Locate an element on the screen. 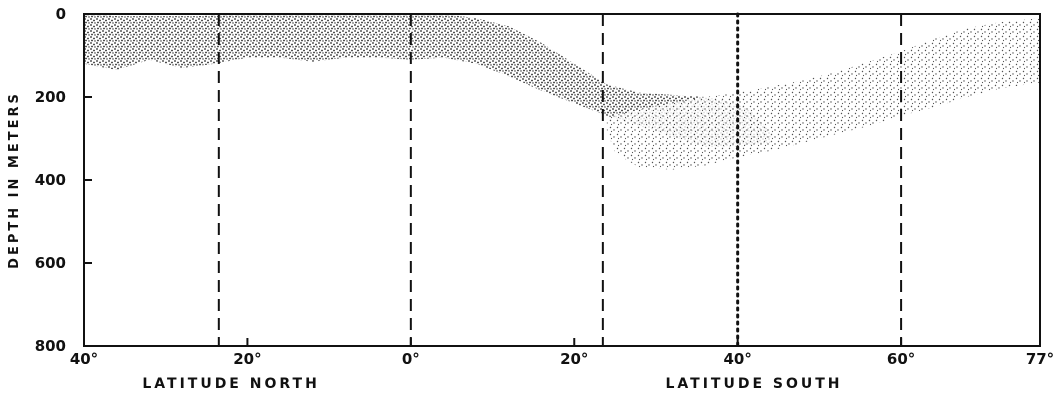 This screenshot has width=1064, height=396. y-axis-label: DEPTH IN METERS is located at coordinates (14, 180).